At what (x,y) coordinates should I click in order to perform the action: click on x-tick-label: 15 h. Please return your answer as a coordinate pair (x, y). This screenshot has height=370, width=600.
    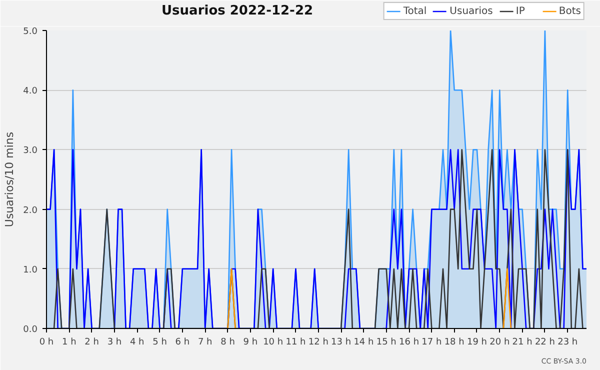
    Looking at the image, I should click on (386, 343).